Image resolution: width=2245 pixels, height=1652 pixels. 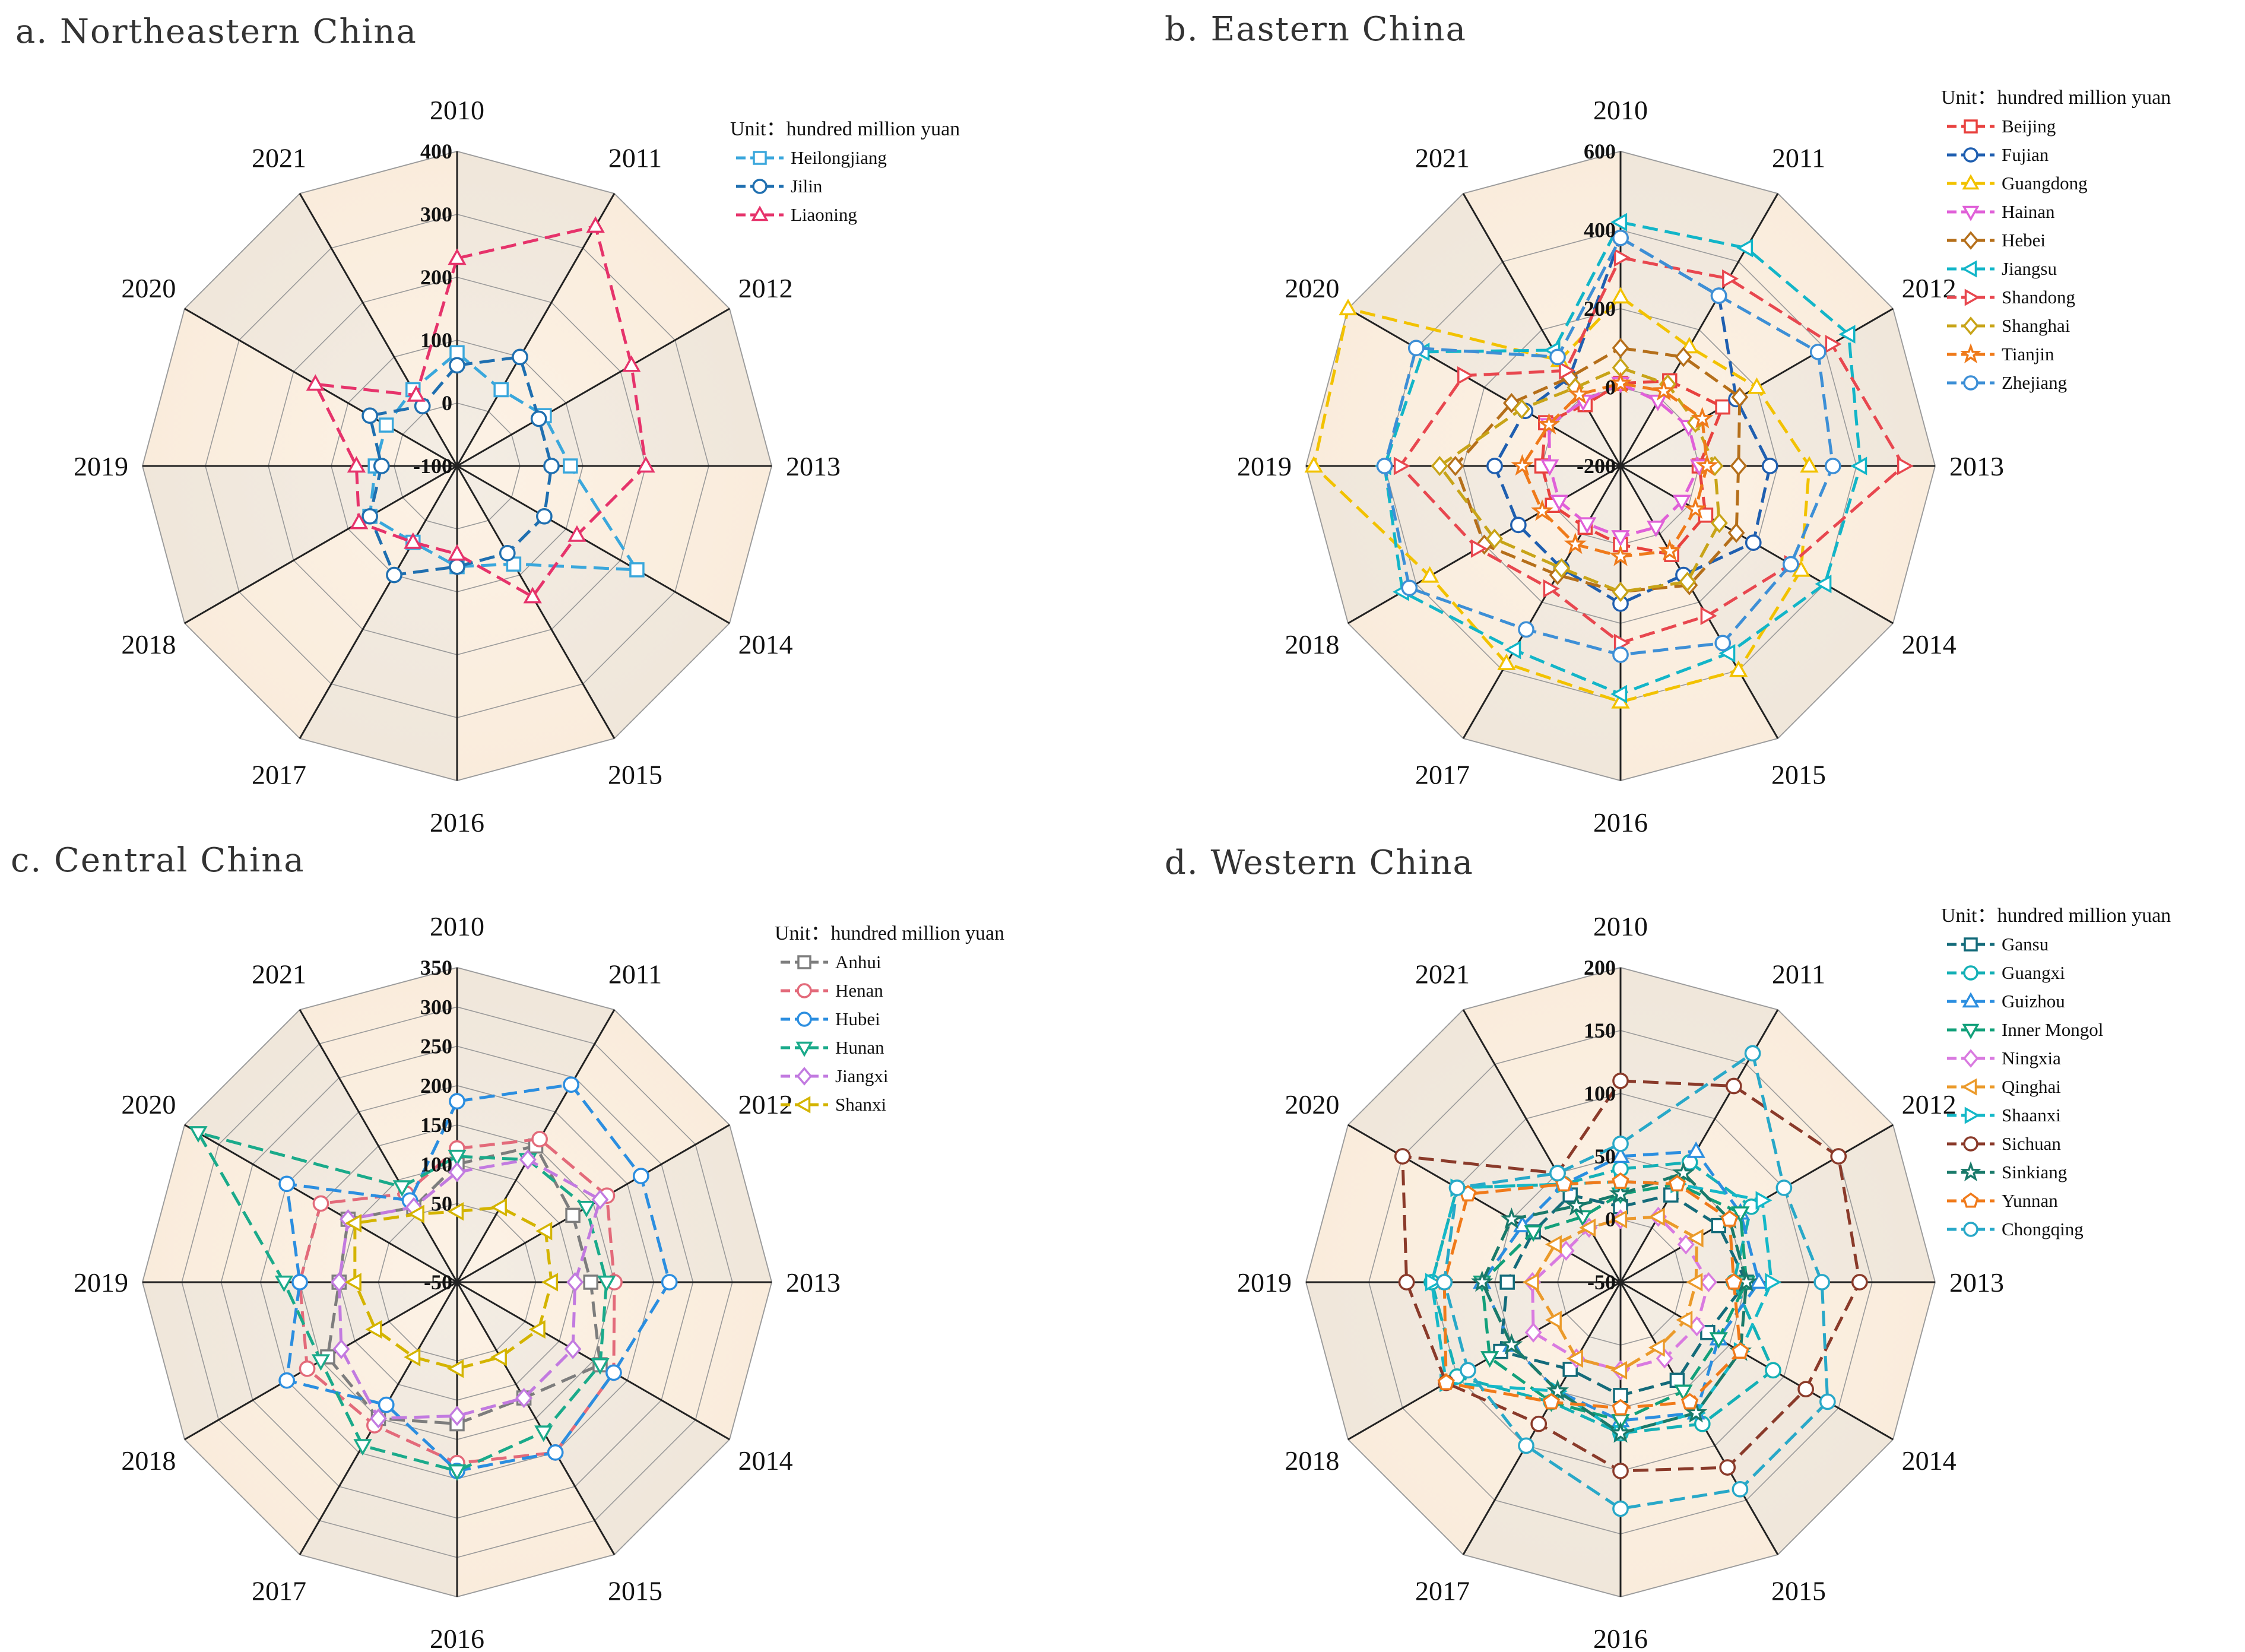 I want to click on category-label-2013: 2013, so click(x=813, y=1282).